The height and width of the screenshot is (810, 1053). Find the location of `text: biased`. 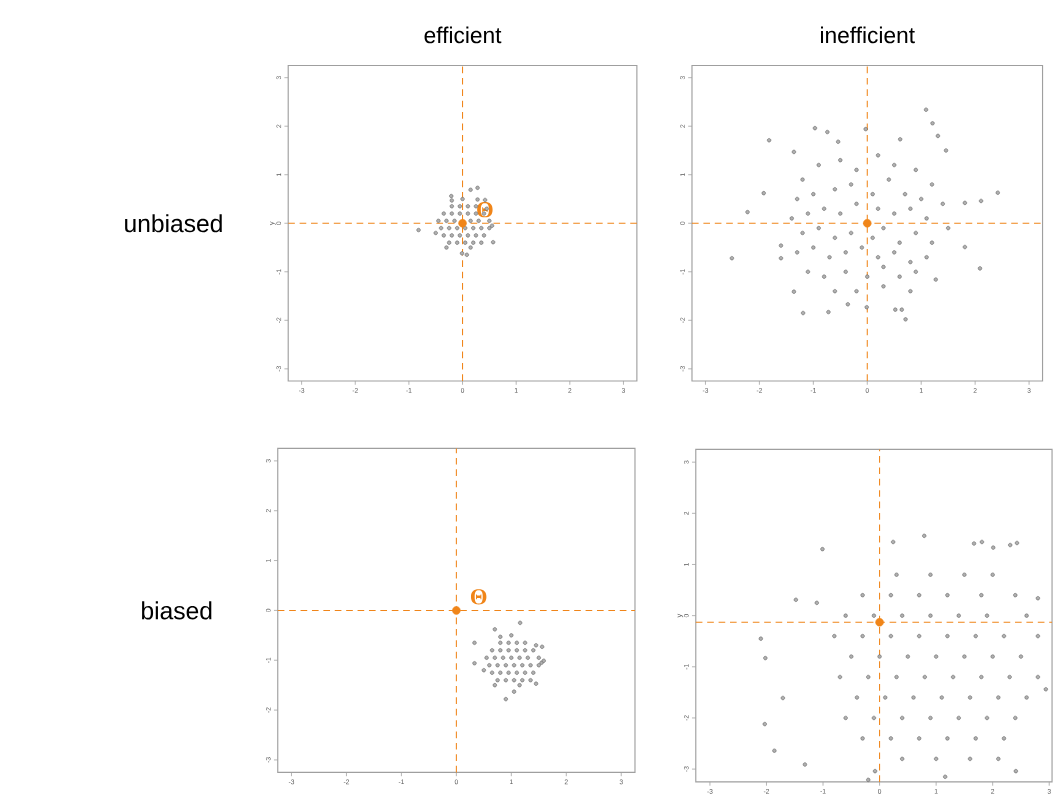

text: biased is located at coordinates (177, 610).